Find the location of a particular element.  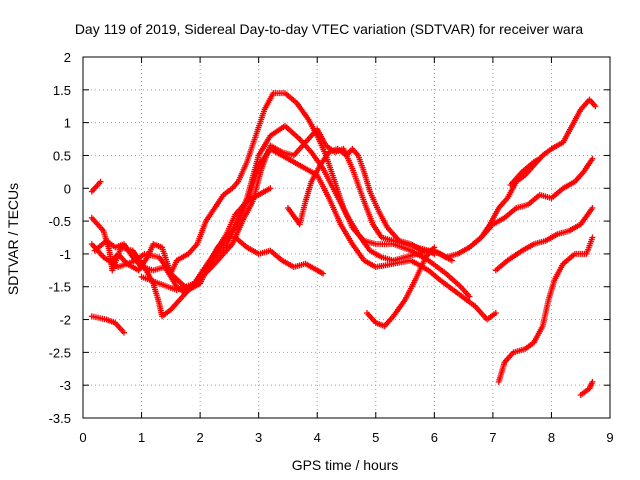

y-tick-label: -1 is located at coordinates (65, 254).